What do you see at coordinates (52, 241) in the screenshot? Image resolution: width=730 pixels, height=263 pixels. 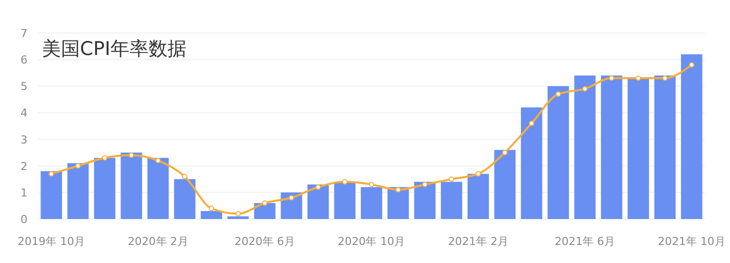 I see `x-tick-label: 2019年 10月` at bounding box center [52, 241].